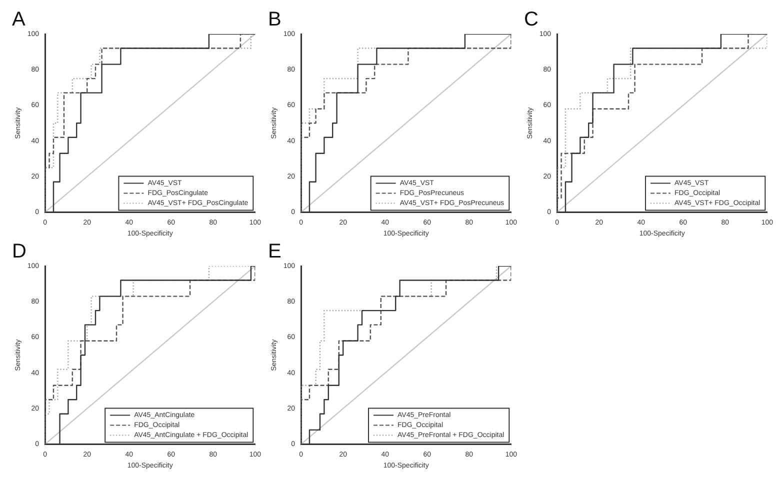 The width and height of the screenshot is (784, 478). I want to click on chart-title: D, so click(19, 251).